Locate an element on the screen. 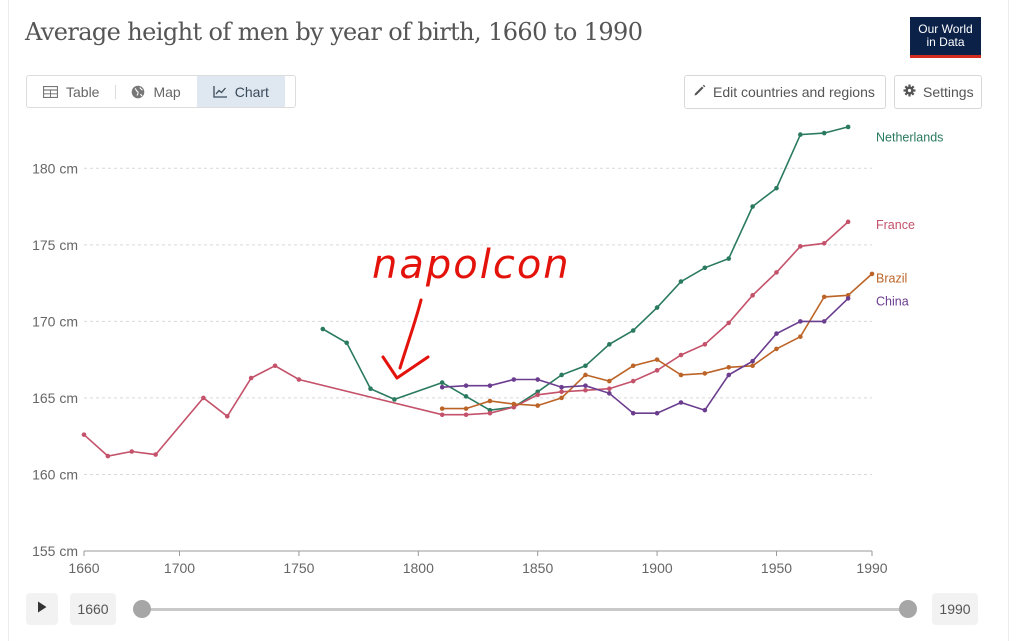 This screenshot has height=641, width=1017. y-tick-label: 160 cm is located at coordinates (55, 474).